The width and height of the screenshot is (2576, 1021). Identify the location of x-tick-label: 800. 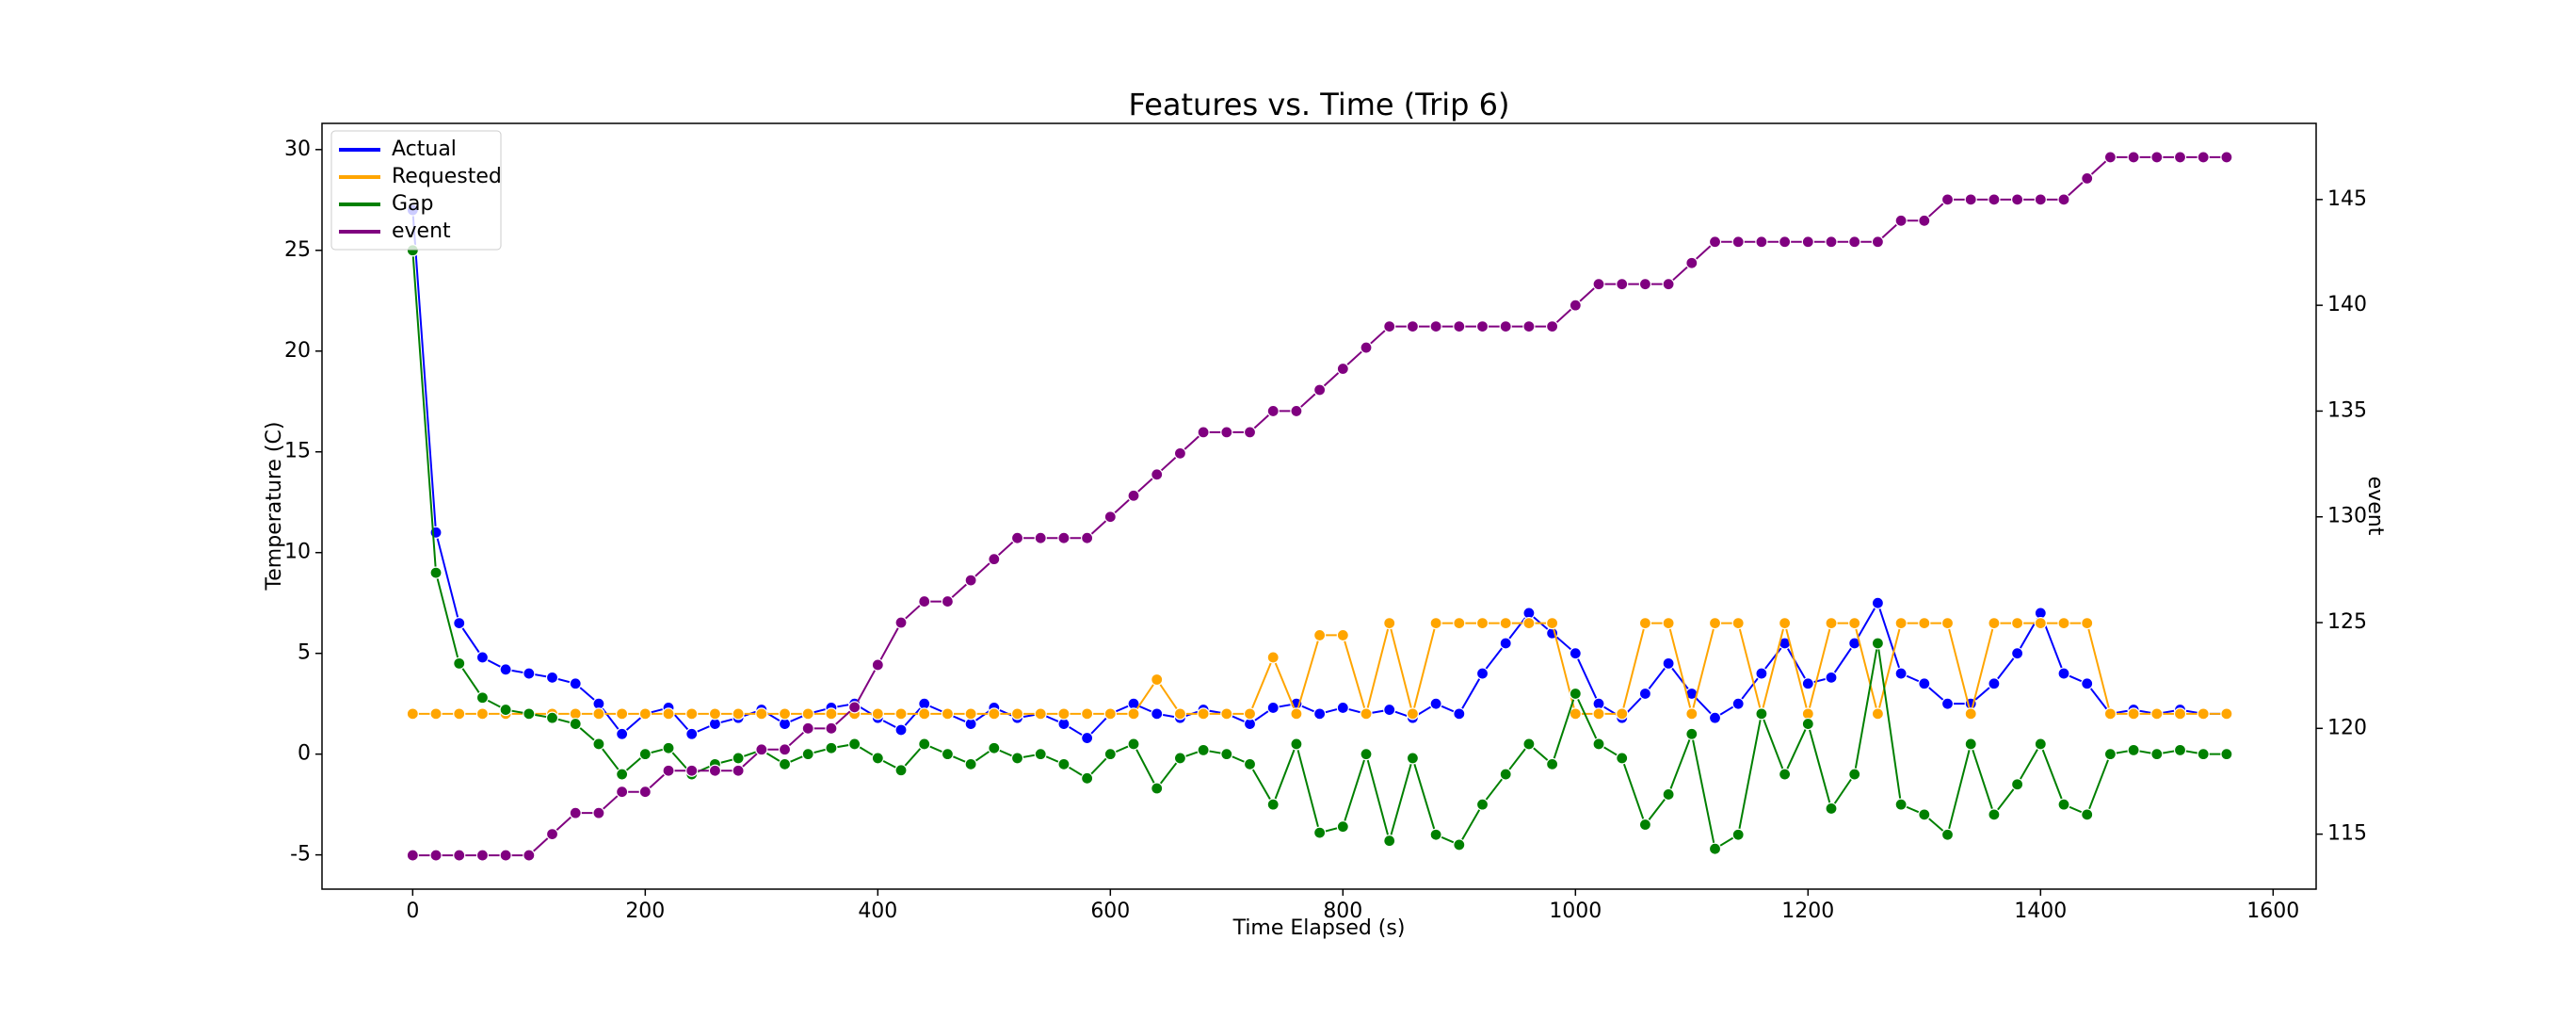
(1342, 911).